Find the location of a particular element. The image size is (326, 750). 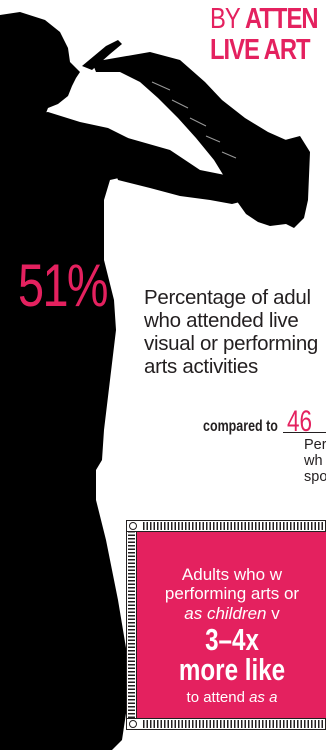

panel-attend-prefix: to attend is located at coordinates (216, 697).